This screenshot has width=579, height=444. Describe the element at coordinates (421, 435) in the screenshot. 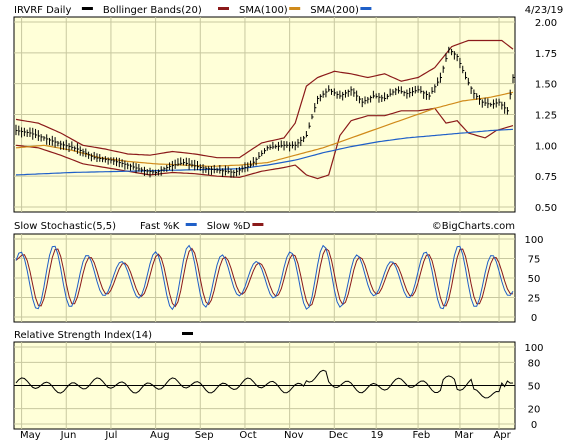

I see `x-tick-label-feb: Feb` at that location.